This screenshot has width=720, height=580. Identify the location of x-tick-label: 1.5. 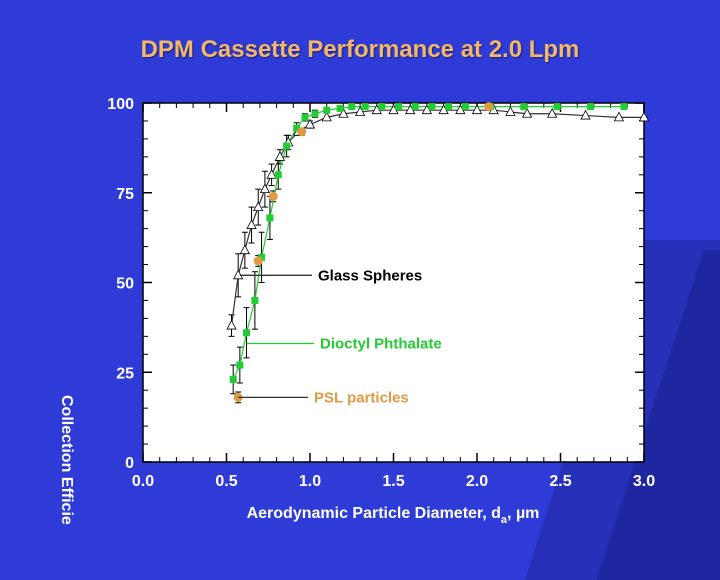
(393, 481).